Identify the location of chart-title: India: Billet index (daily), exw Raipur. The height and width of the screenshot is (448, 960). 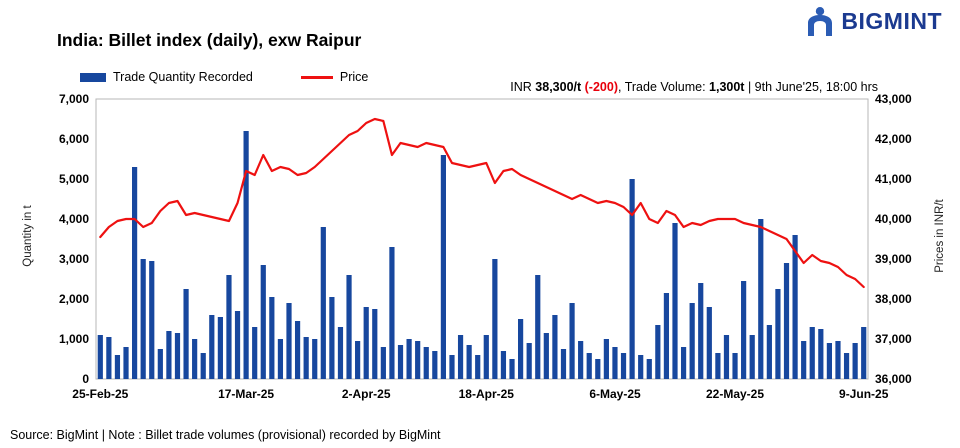
(209, 40).